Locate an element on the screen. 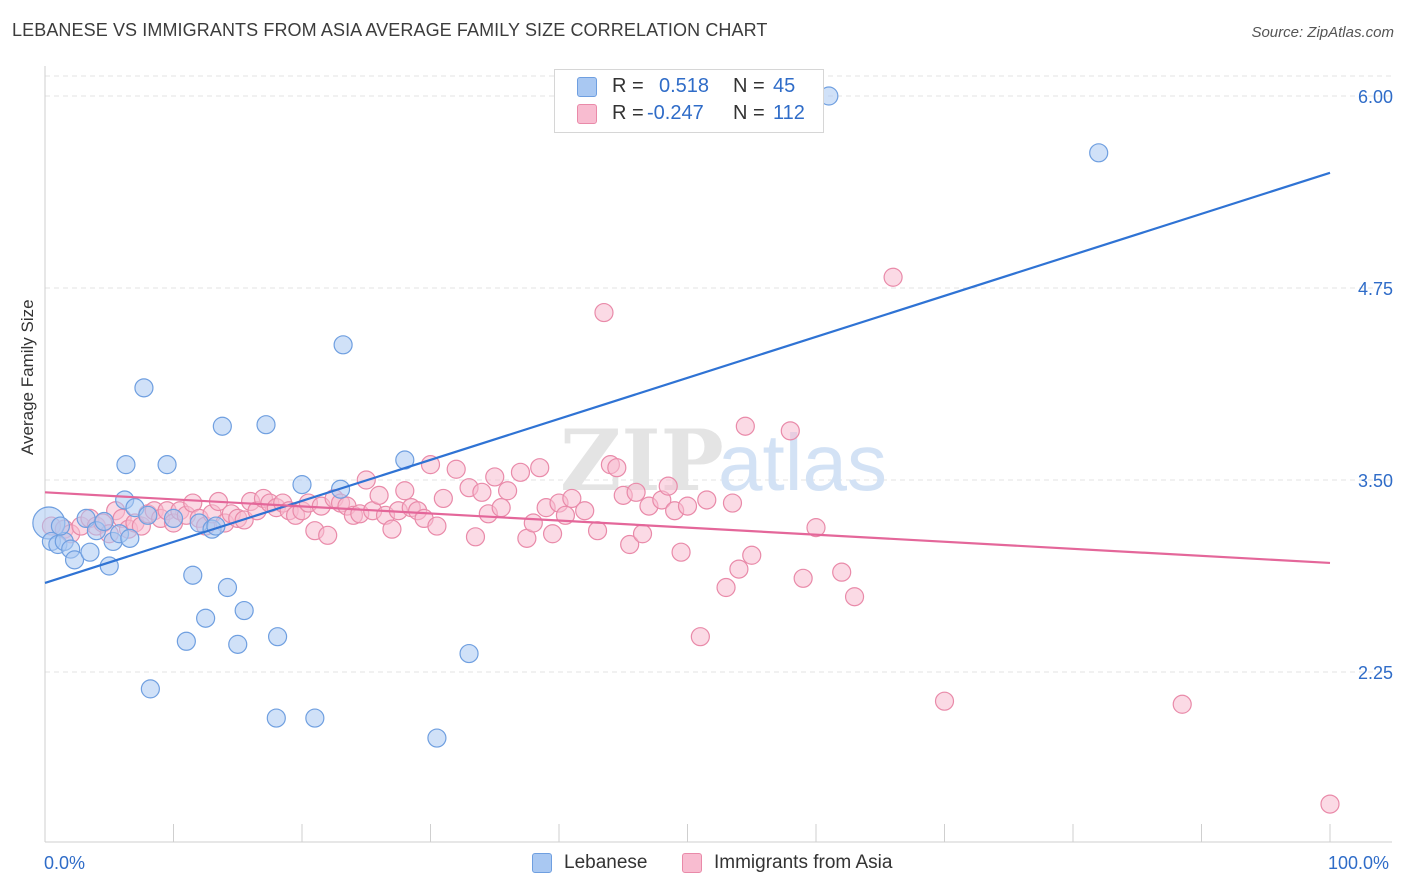 Image resolution: width=1406 pixels, height=892 pixels. x-tick-max: 100.0% is located at coordinates (1359, 863).